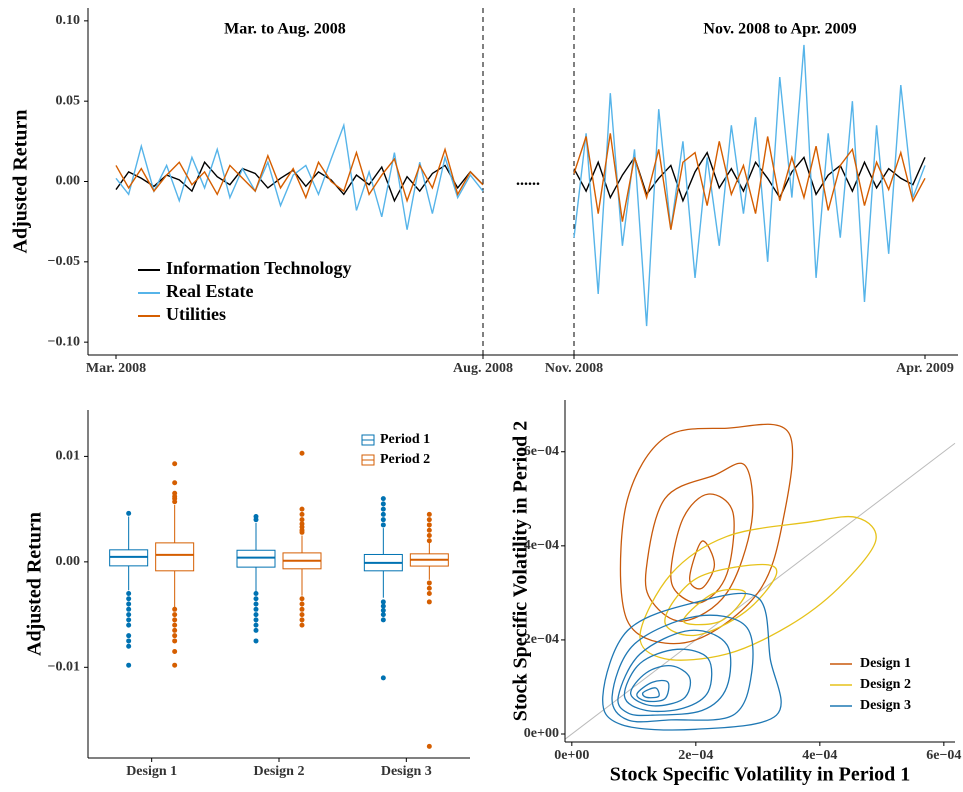 The image size is (963, 792). I want to click on x-tick-label: Mar. 2008, so click(116, 368).